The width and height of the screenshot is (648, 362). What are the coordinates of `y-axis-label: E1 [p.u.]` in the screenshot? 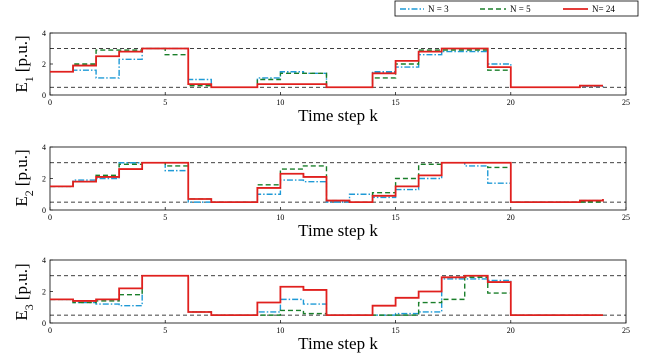 It's located at (24, 63).